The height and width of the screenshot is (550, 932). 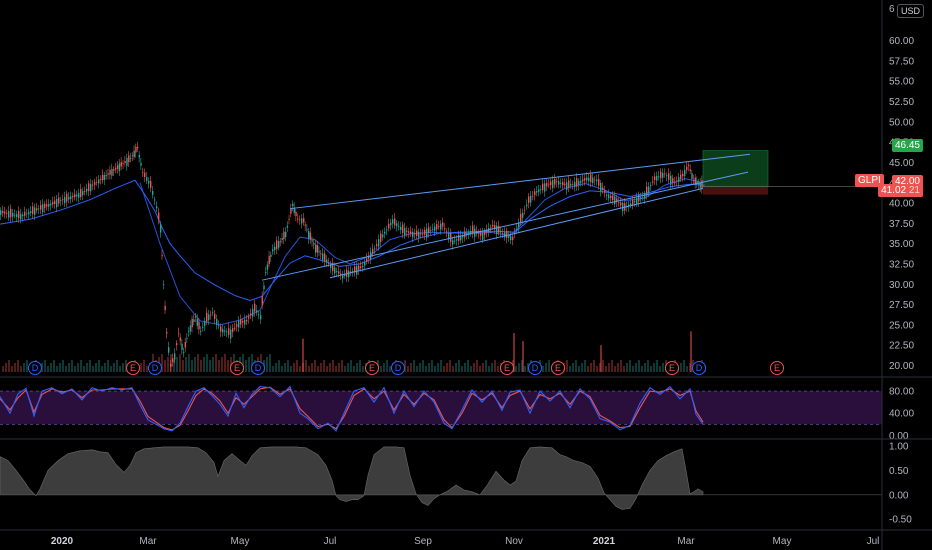 I want to click on ticker-tag: GLPI, so click(x=869, y=180).